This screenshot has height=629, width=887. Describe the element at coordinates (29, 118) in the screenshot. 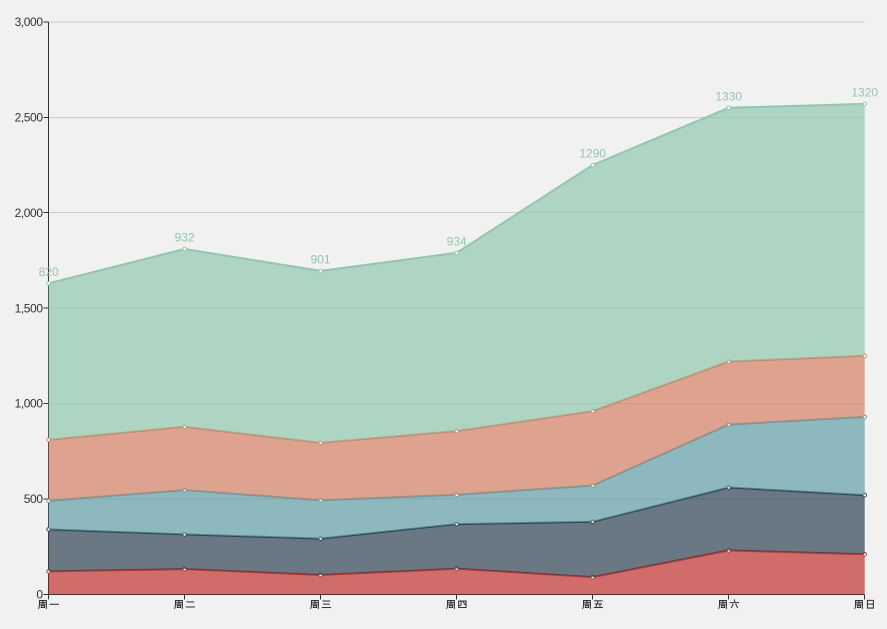

I see `svg-text: 2,500` at that location.